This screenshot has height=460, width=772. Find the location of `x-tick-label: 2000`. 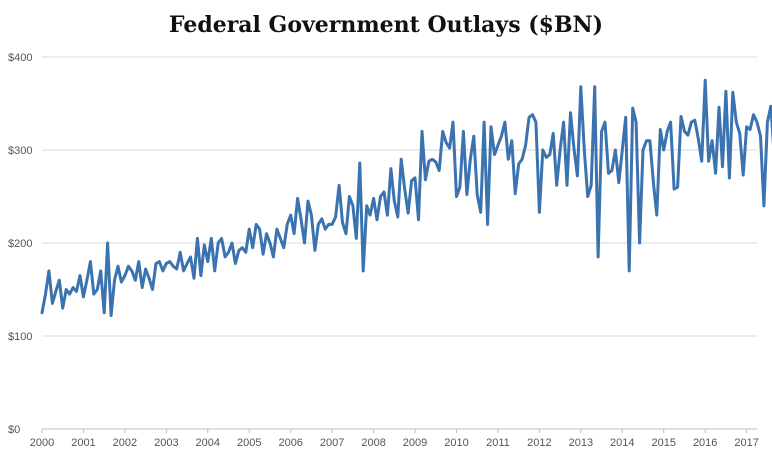

x-tick-label: 2000 is located at coordinates (42, 443).